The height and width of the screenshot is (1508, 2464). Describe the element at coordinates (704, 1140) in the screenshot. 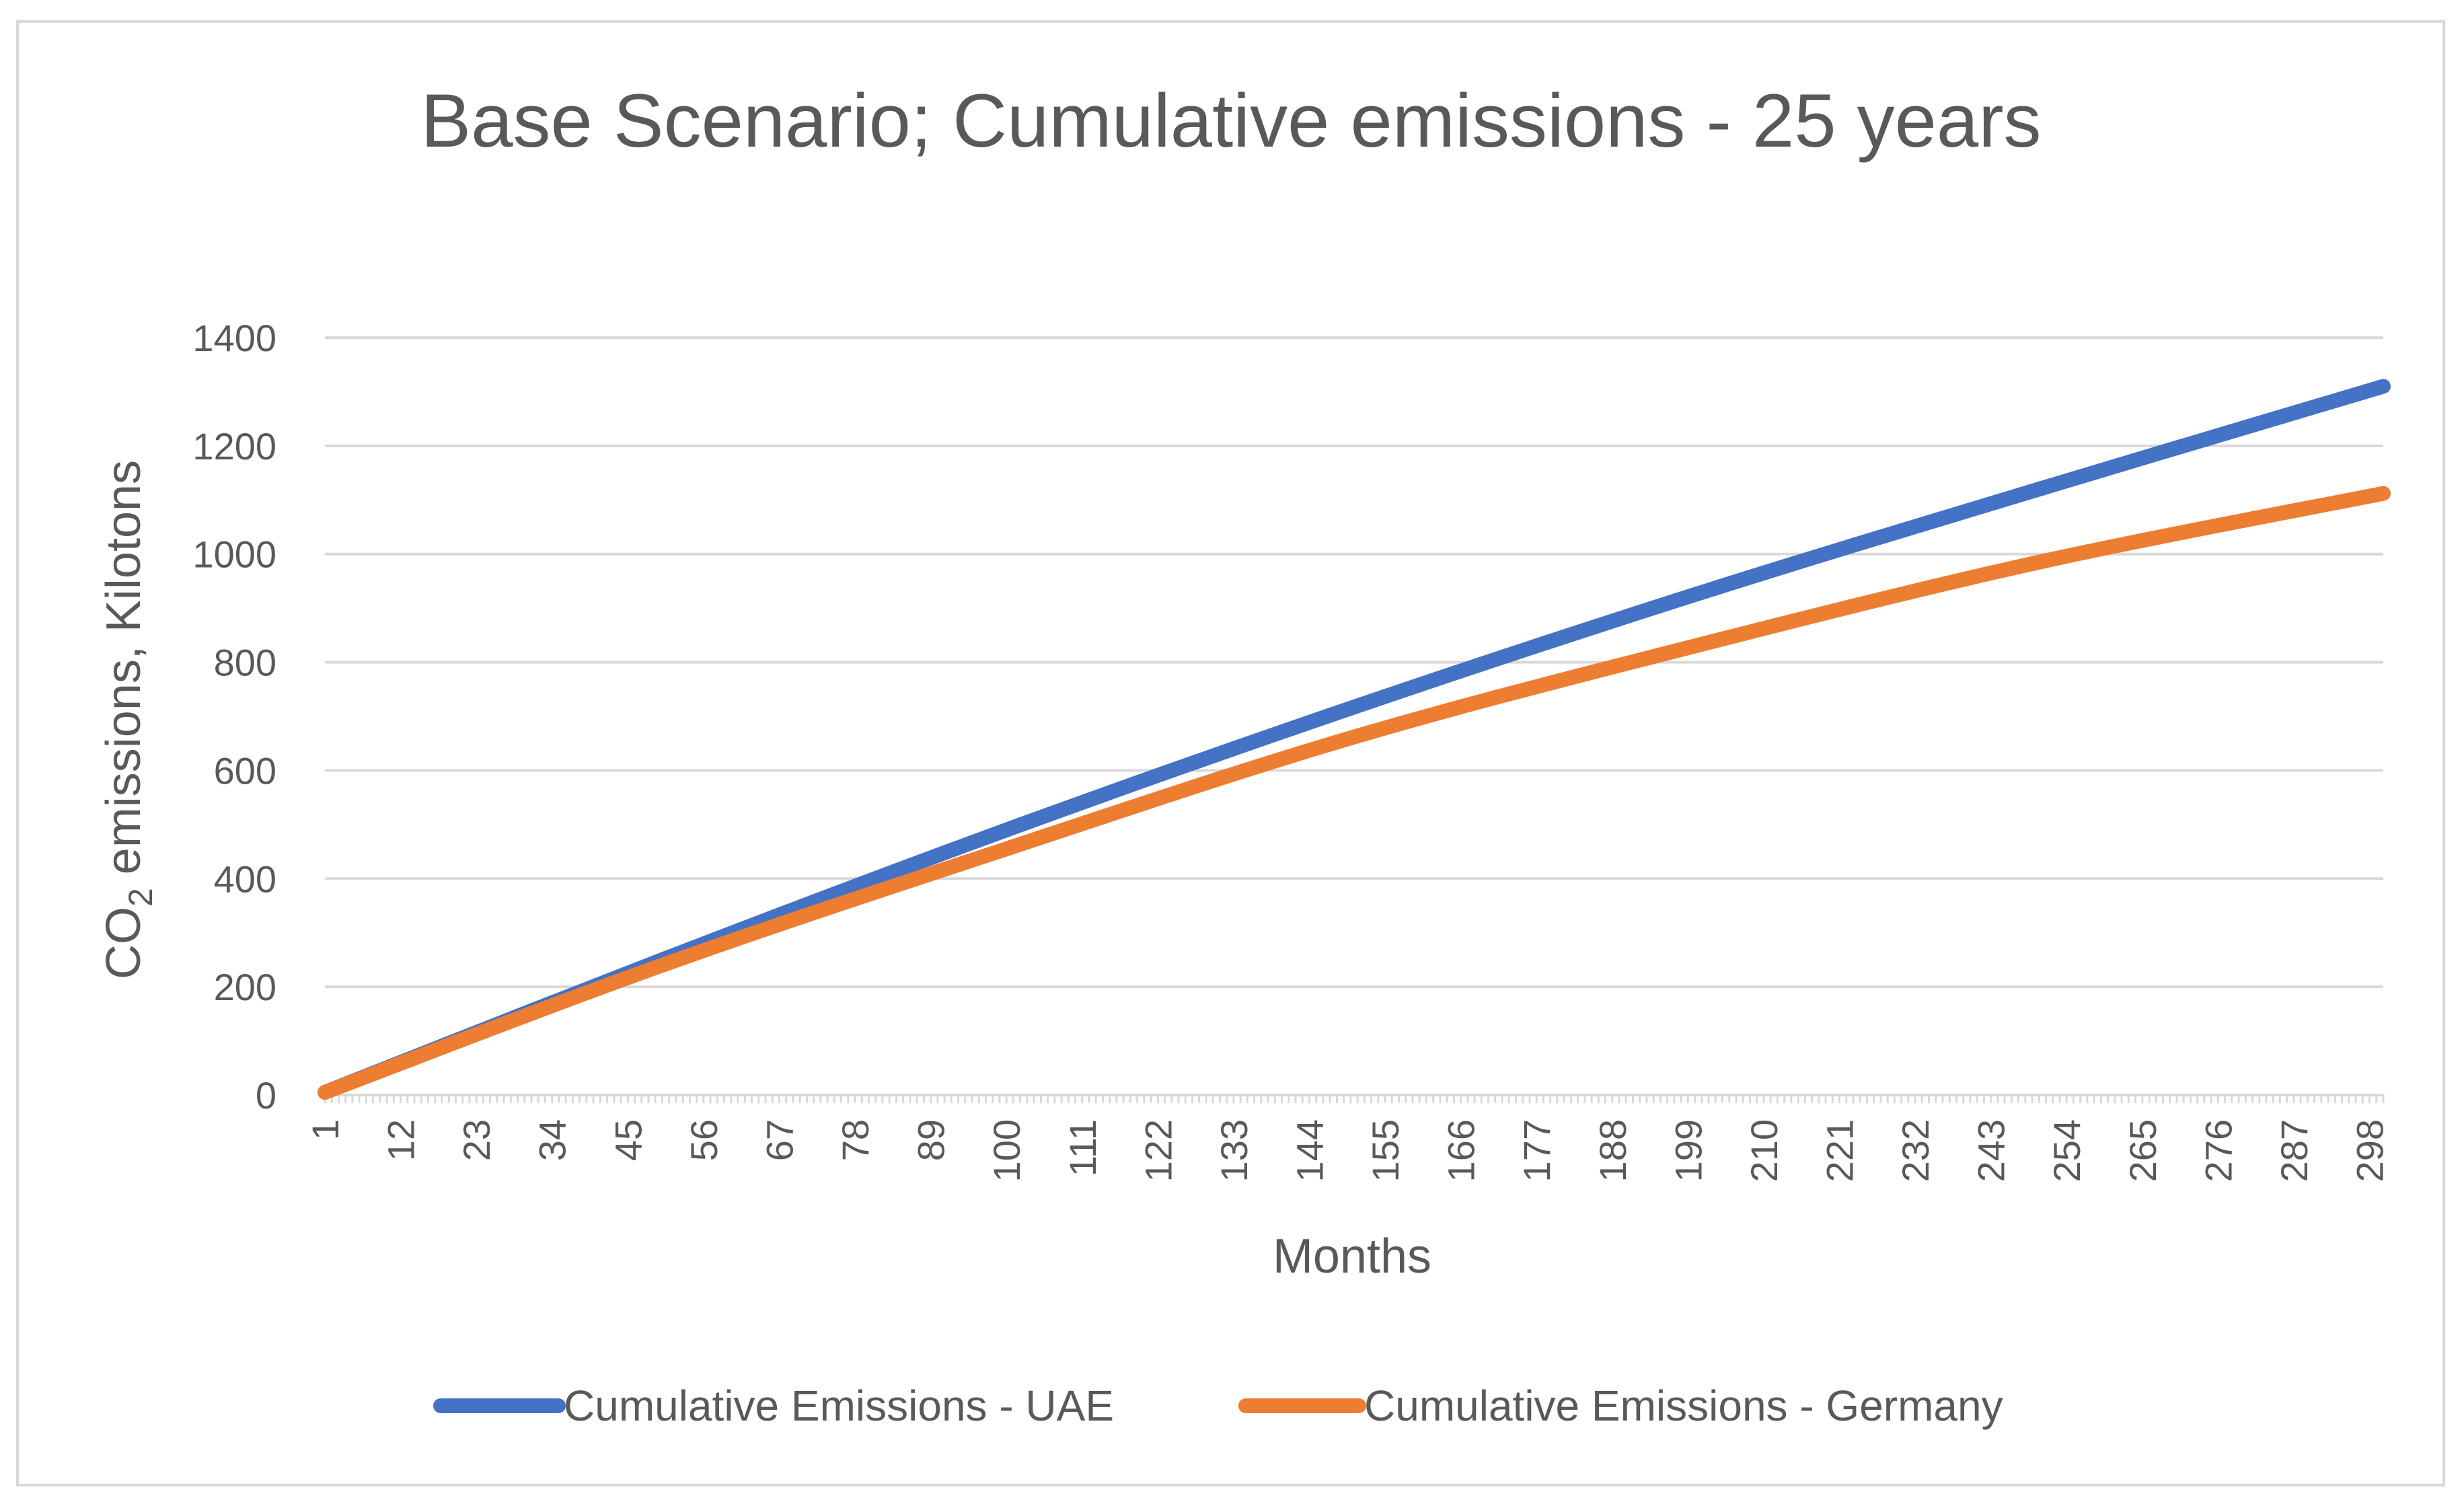

I see `x-tick-label: 56` at that location.